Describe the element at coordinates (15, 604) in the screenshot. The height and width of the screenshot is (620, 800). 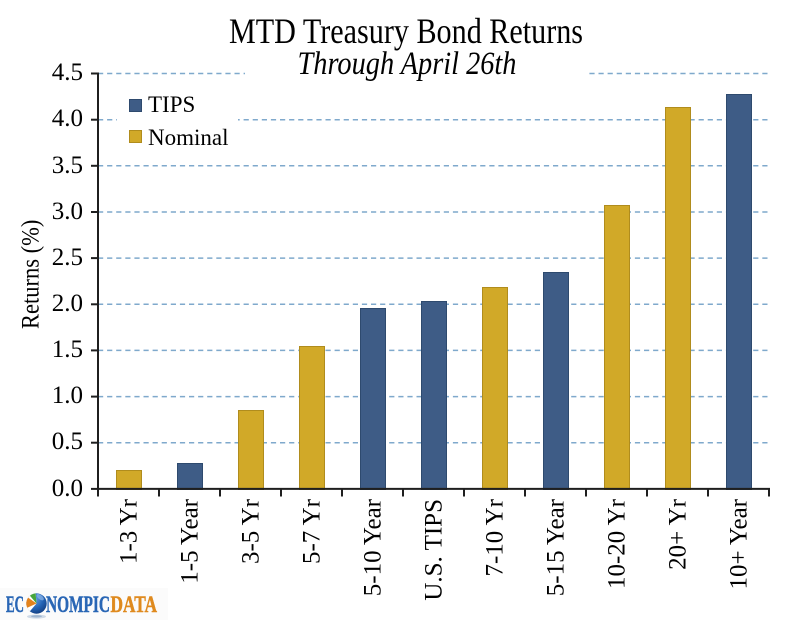
I see `svg-text: EC` at that location.